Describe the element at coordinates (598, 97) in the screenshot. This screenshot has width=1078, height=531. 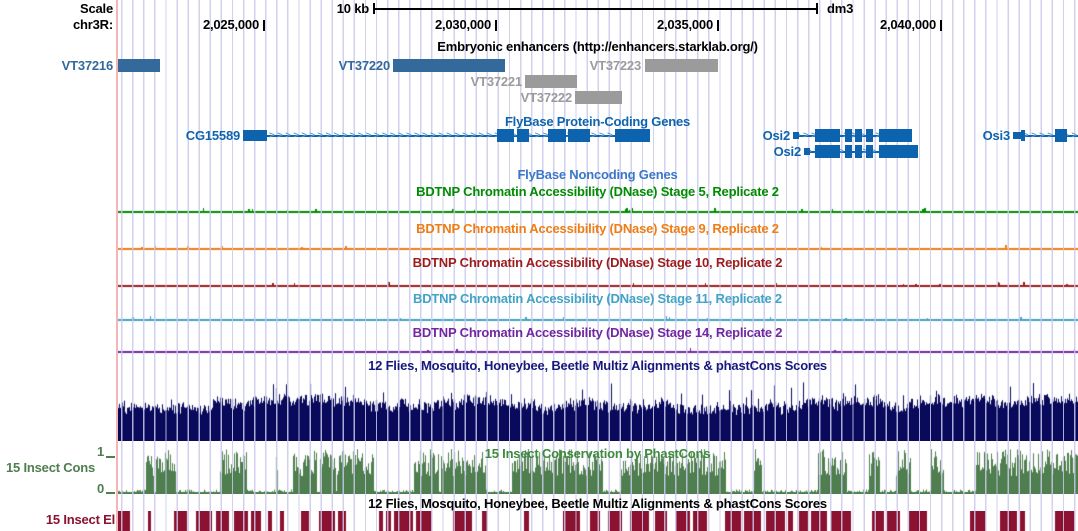
I see `enhancer-item-VT37222` at that location.